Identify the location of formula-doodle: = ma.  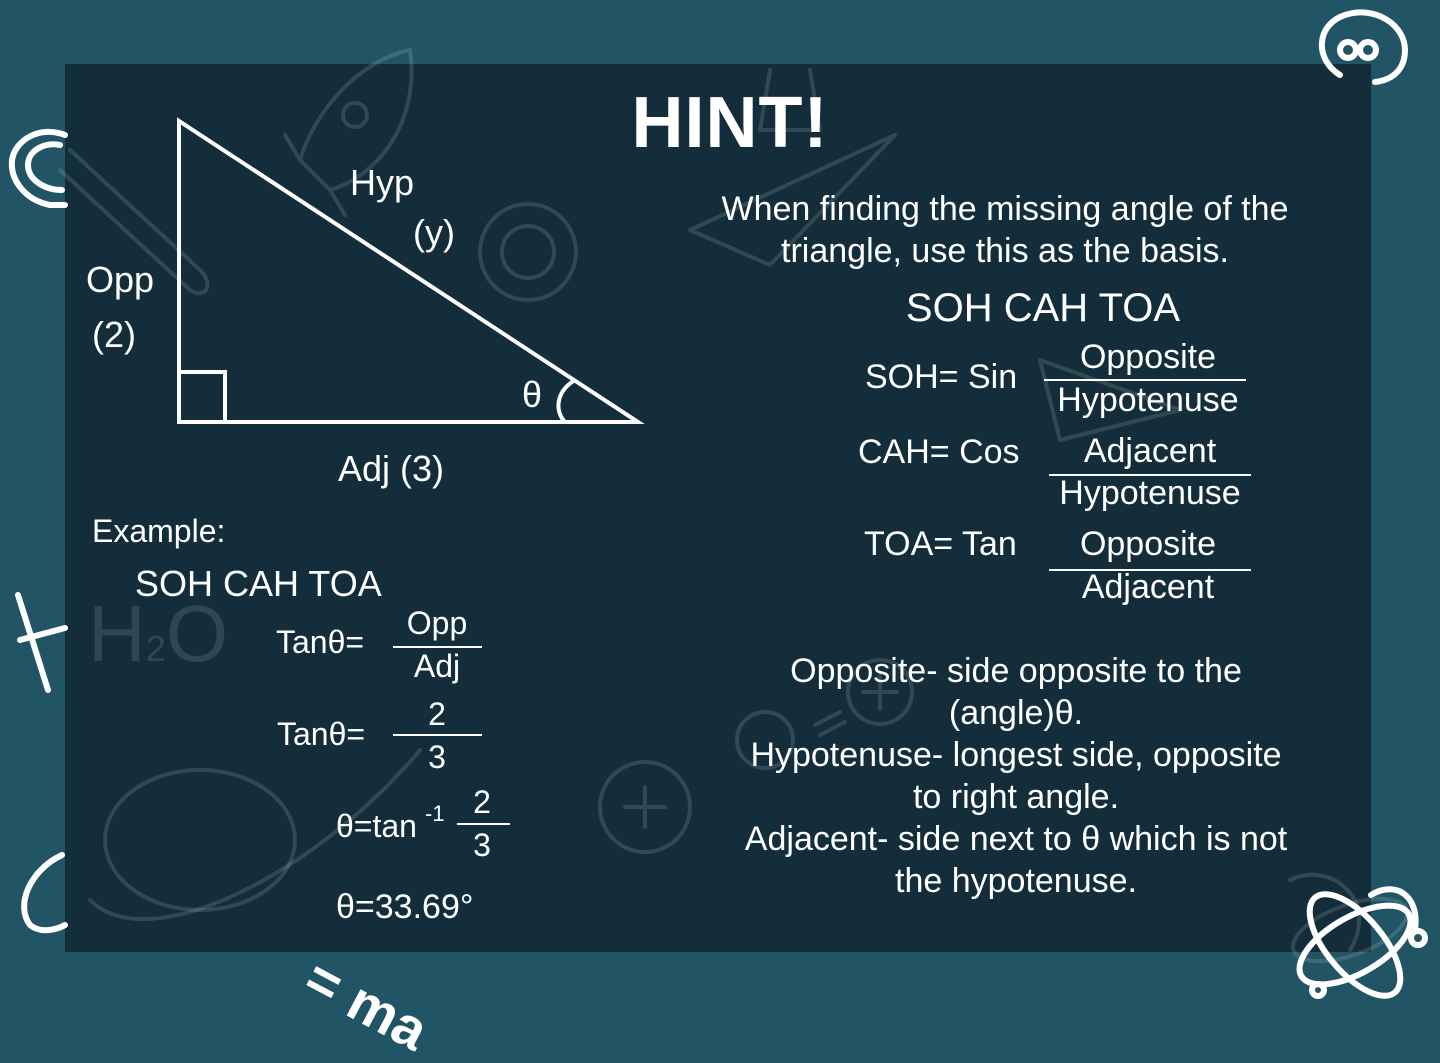
(366, 1004).